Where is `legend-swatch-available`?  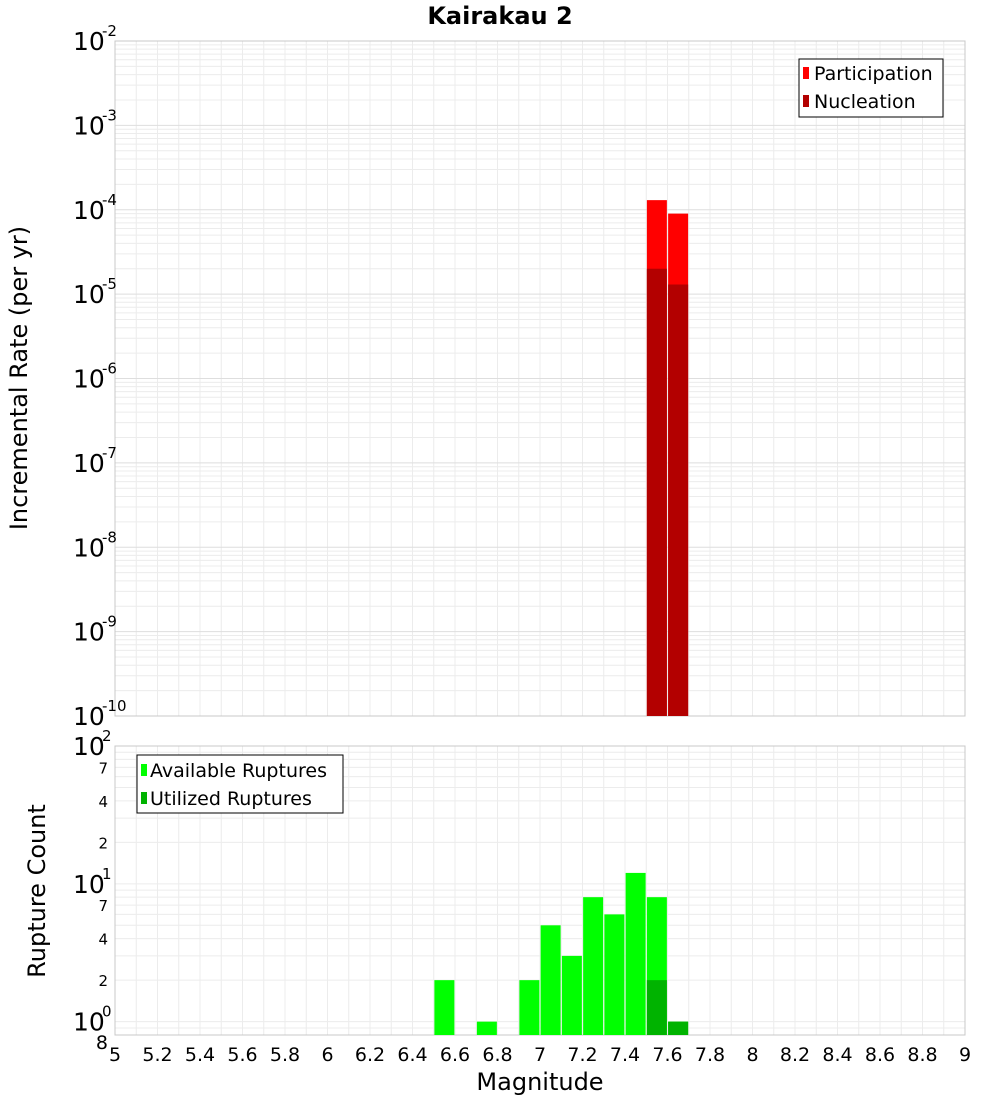
legend-swatch-available is located at coordinates (144, 770).